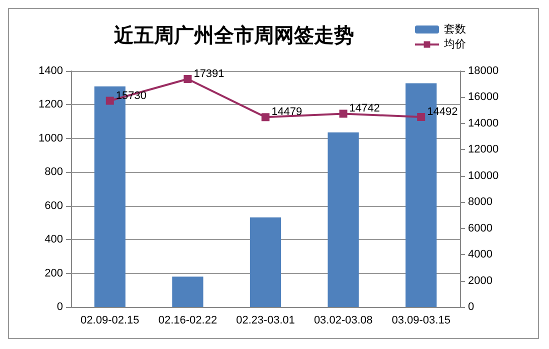 The image size is (549, 349). Describe the element at coordinates (53, 240) in the screenshot. I see `y-tick-label: 400` at that location.